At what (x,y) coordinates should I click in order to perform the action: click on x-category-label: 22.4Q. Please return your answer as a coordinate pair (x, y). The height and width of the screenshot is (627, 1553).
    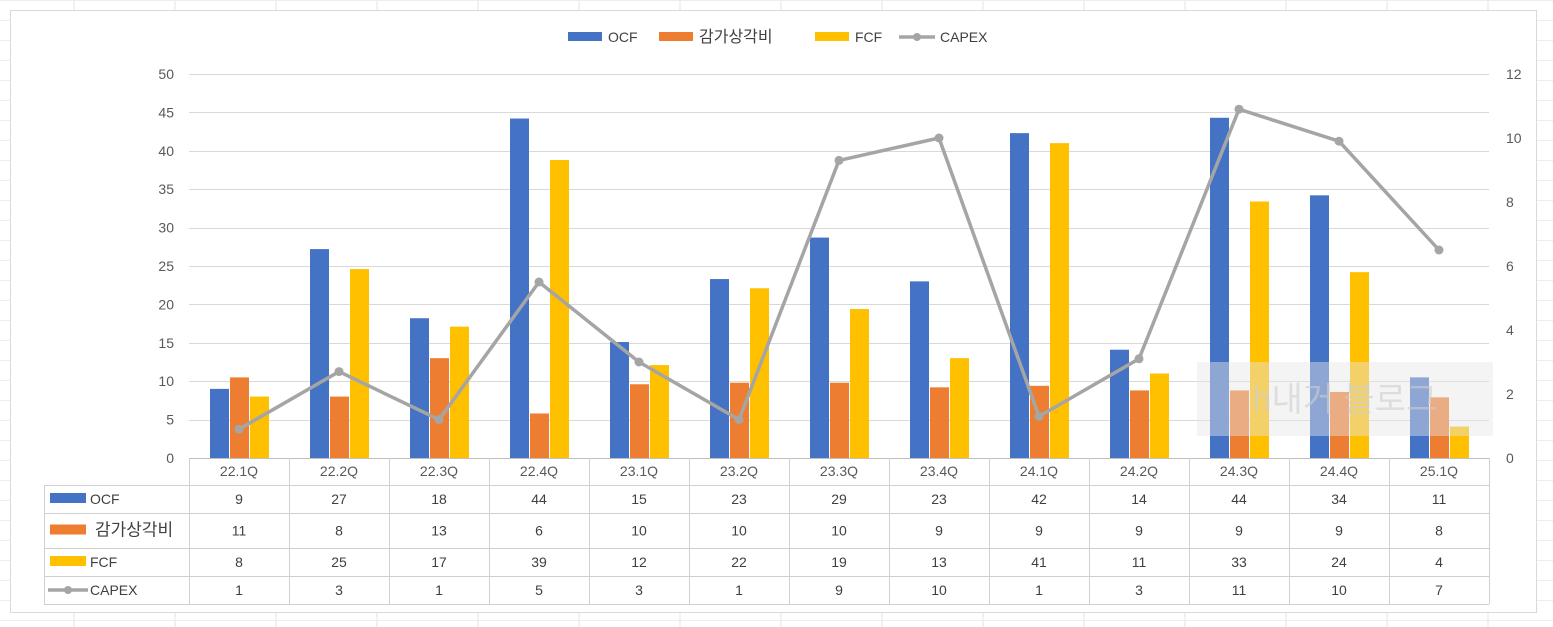
    Looking at the image, I should click on (539, 471).